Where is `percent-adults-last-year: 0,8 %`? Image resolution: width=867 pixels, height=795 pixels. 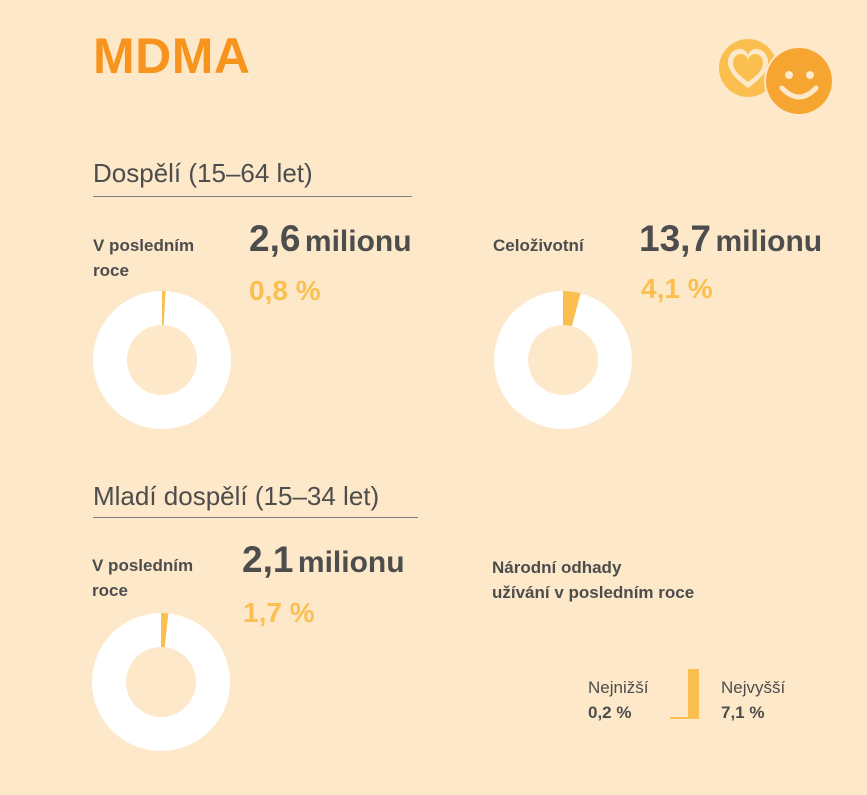 percent-adults-last-year: 0,8 % is located at coordinates (285, 290).